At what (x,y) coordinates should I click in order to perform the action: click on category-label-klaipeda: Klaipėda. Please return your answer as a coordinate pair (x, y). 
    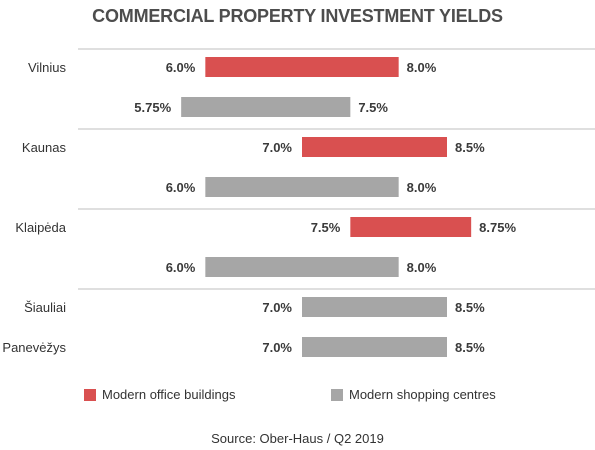
    Looking at the image, I should click on (40, 227).